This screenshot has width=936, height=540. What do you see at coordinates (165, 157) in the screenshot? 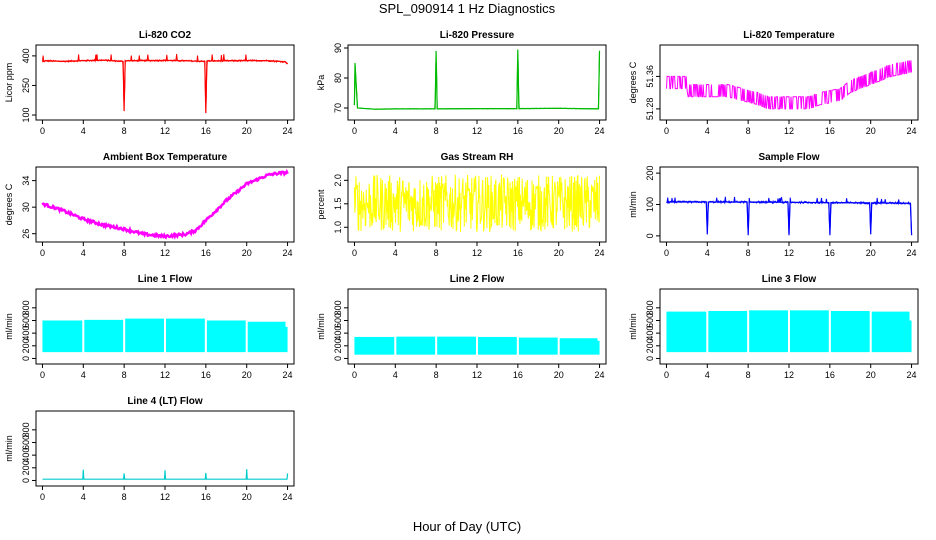
I see `panel-title: Ambient Box Temperature` at bounding box center [165, 157].